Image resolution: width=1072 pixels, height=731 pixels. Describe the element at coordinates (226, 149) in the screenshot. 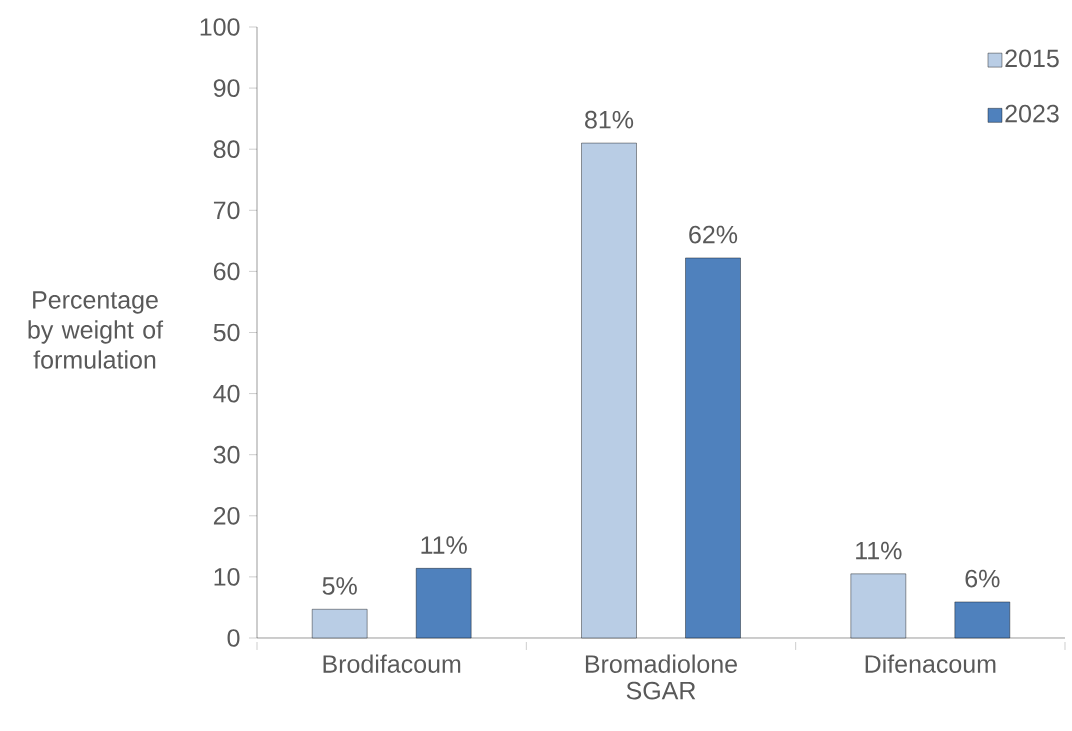

I see `y-tick-label: 80` at that location.